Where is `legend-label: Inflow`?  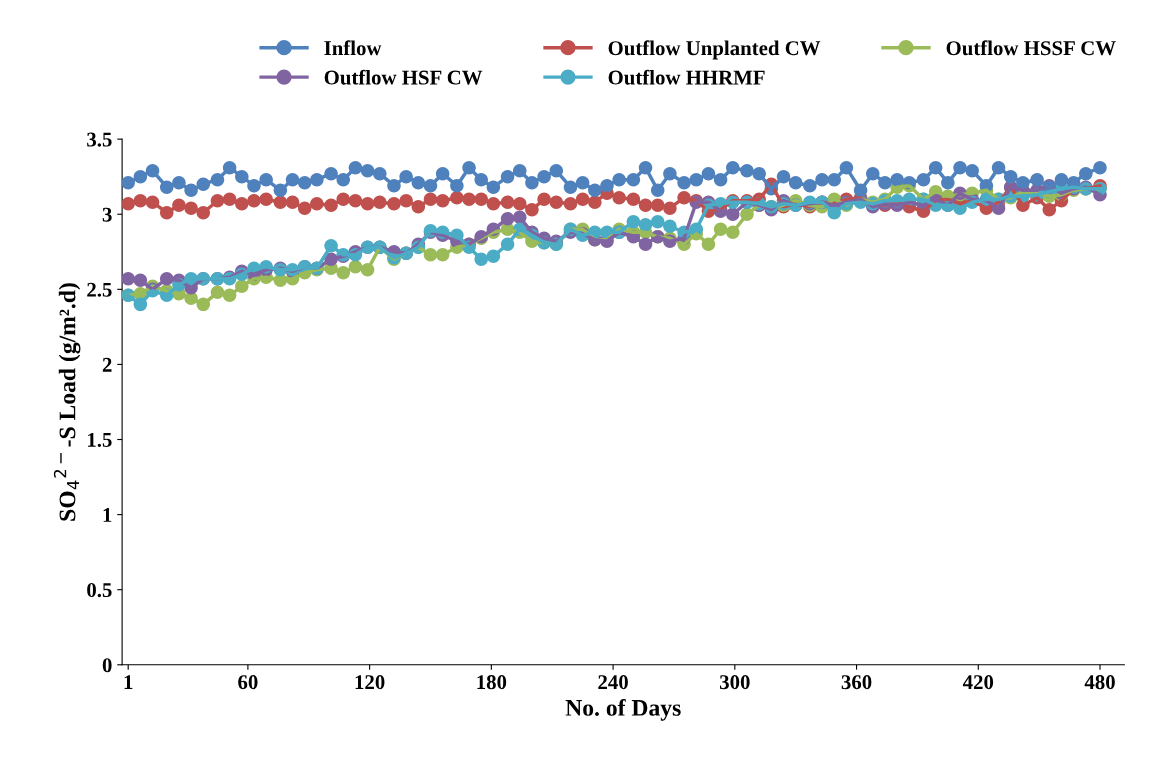
legend-label: Inflow is located at coordinates (353, 48).